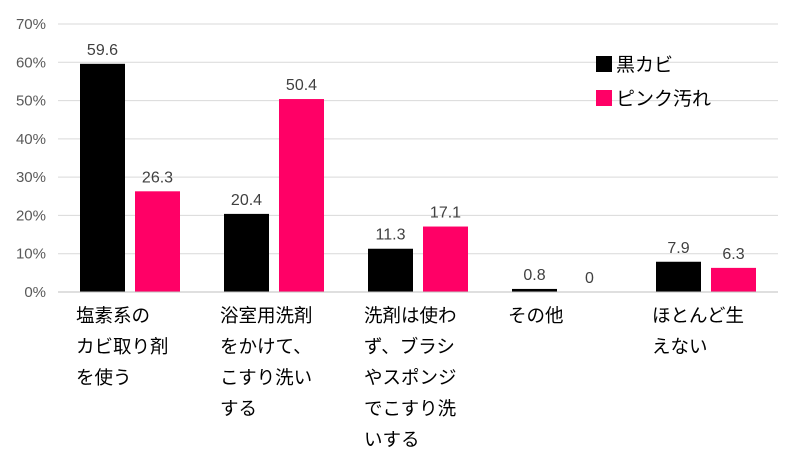 The width and height of the screenshot is (796, 458). I want to click on data-label: 0.8, so click(534, 275).